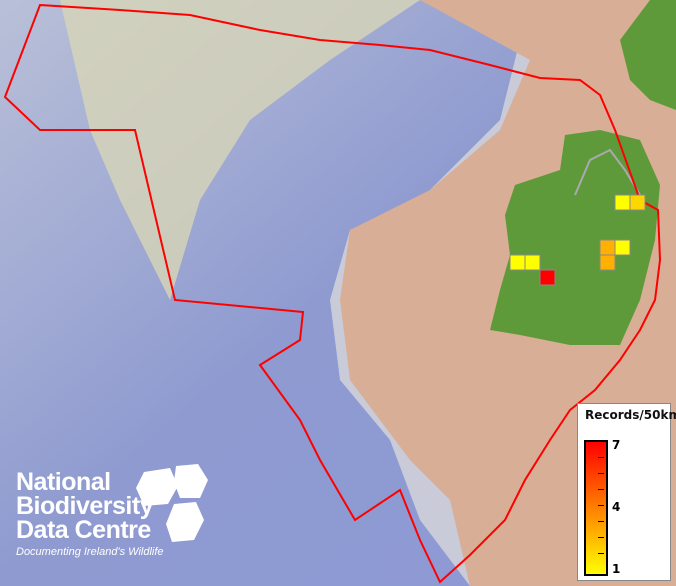 The height and width of the screenshot is (586, 676). Describe the element at coordinates (630, 415) in the screenshot. I see `legend-title: Records/50km` at that location.